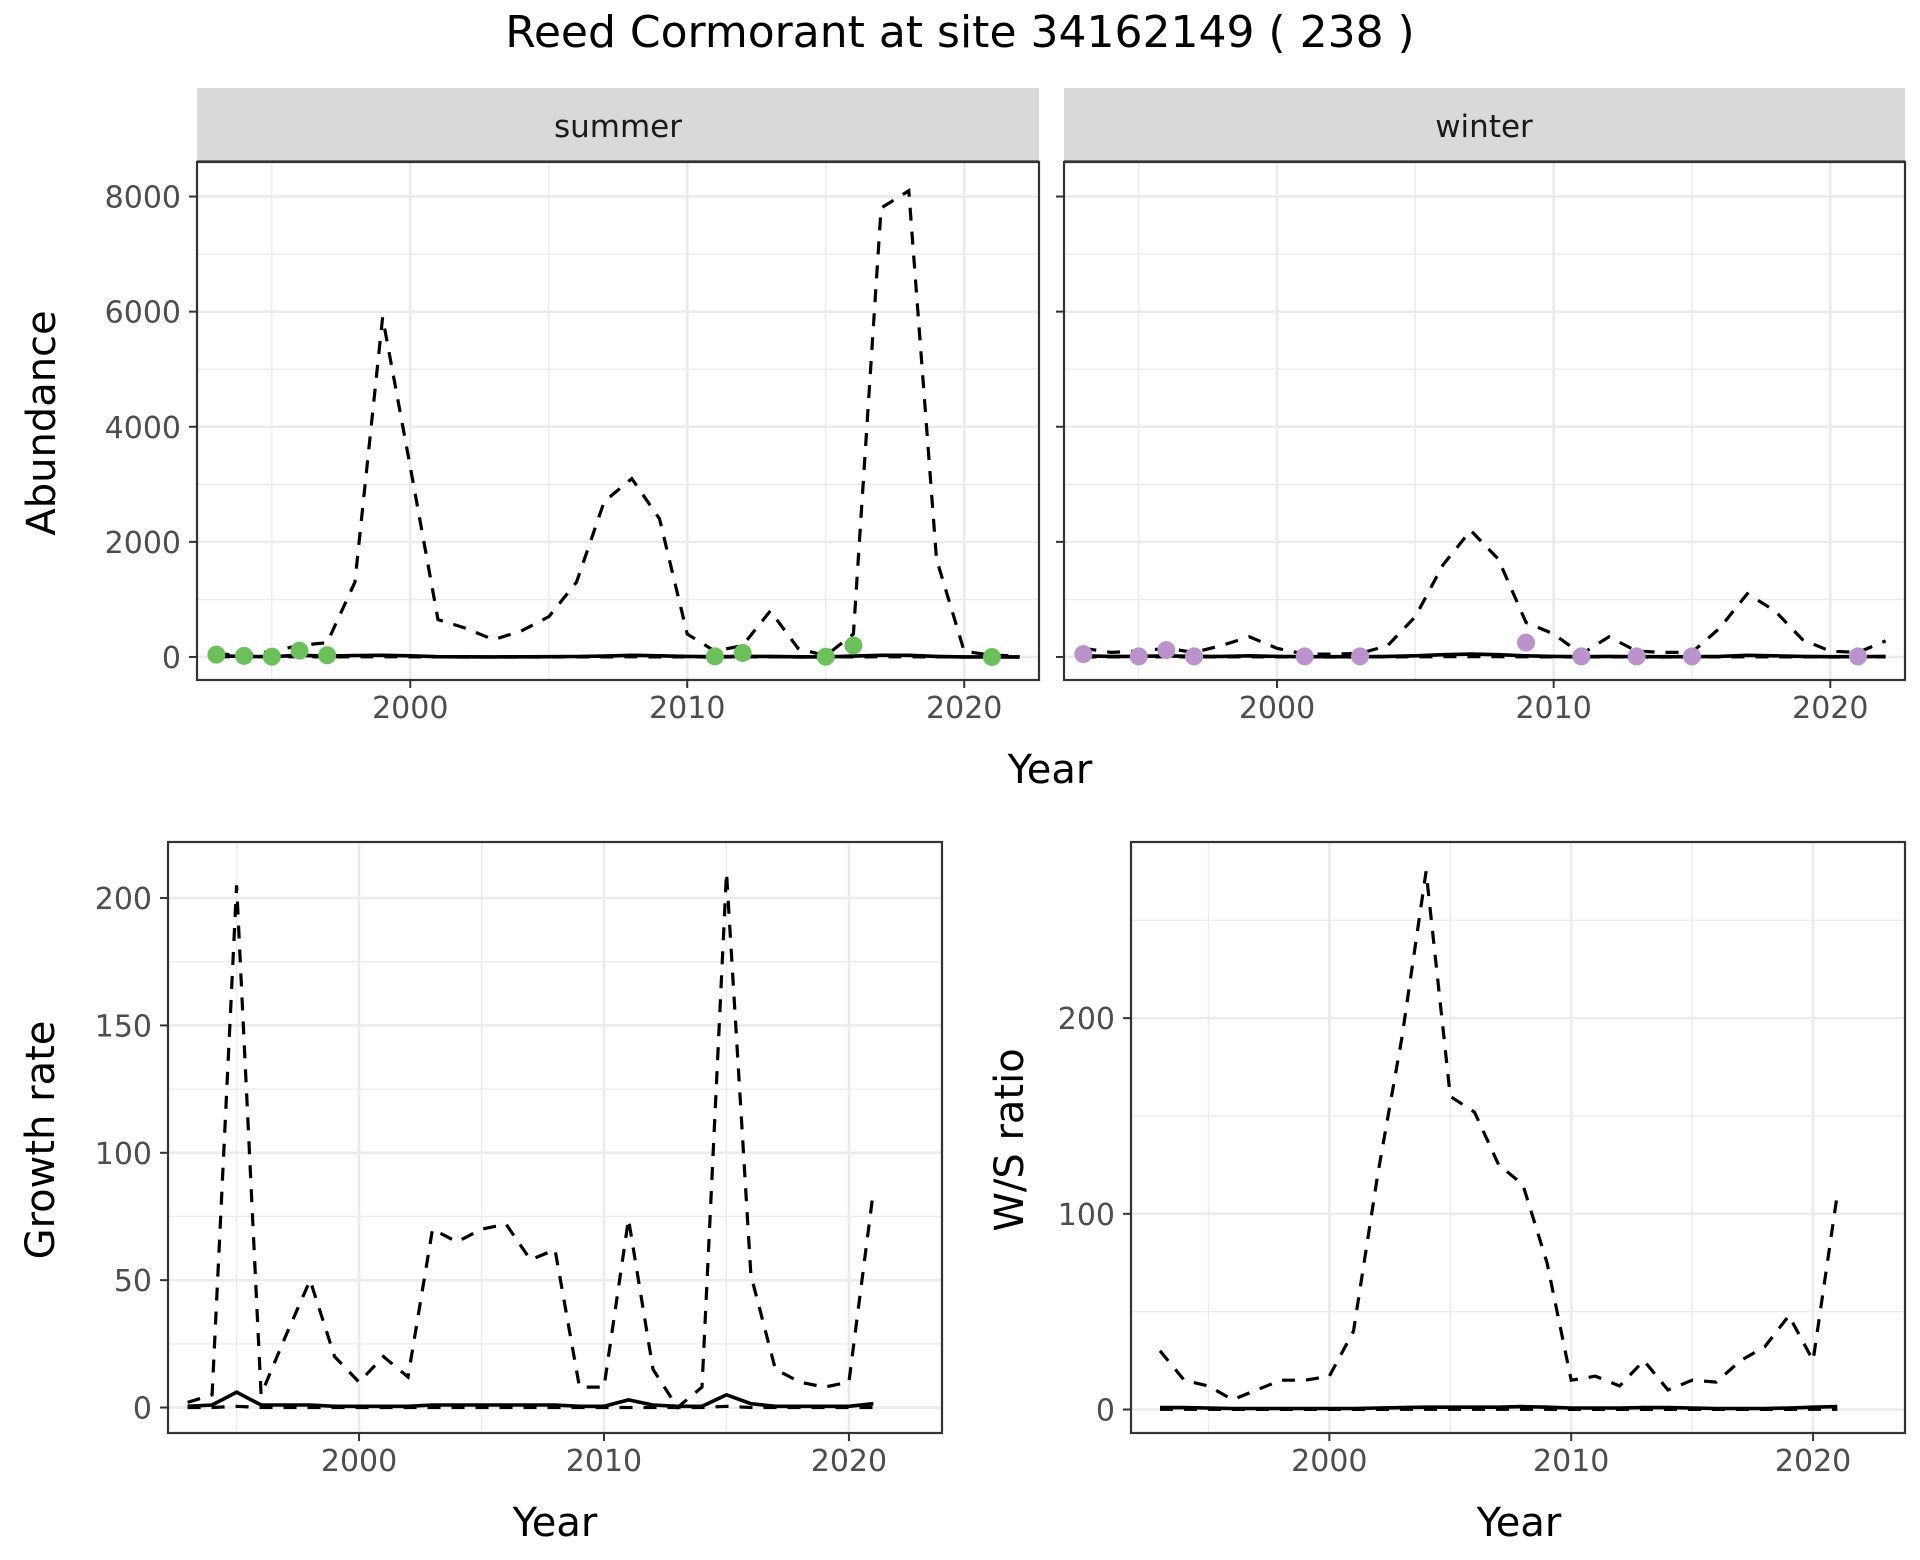  I want to click on summer-upper-line, so click(618, 423).